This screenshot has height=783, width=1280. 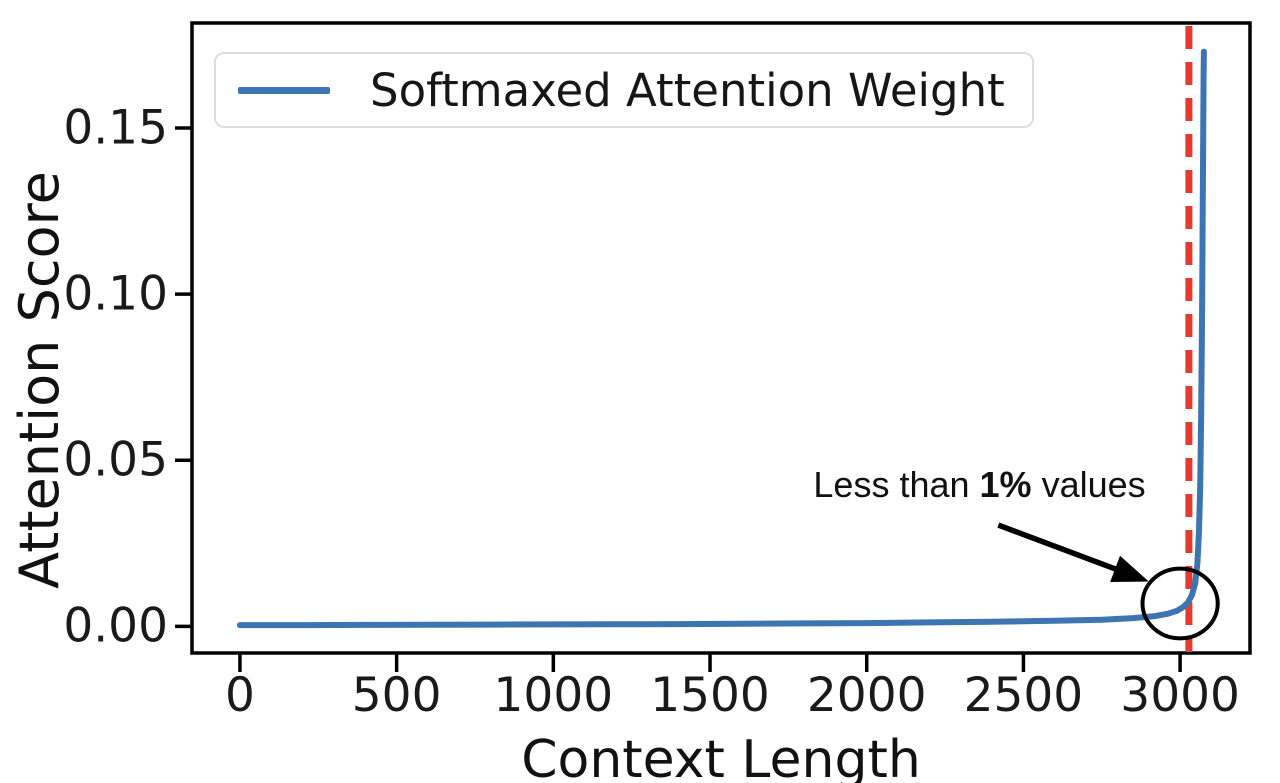 What do you see at coordinates (239, 695) in the screenshot?
I see `x-tick-label: 0` at bounding box center [239, 695].